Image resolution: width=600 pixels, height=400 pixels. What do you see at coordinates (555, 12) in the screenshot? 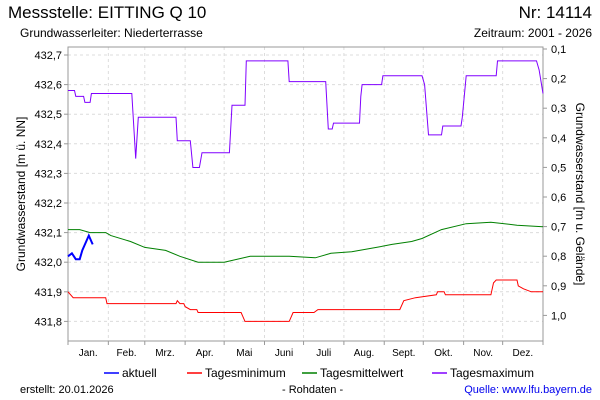
I see `station-number: Nr: 14114` at bounding box center [555, 12].